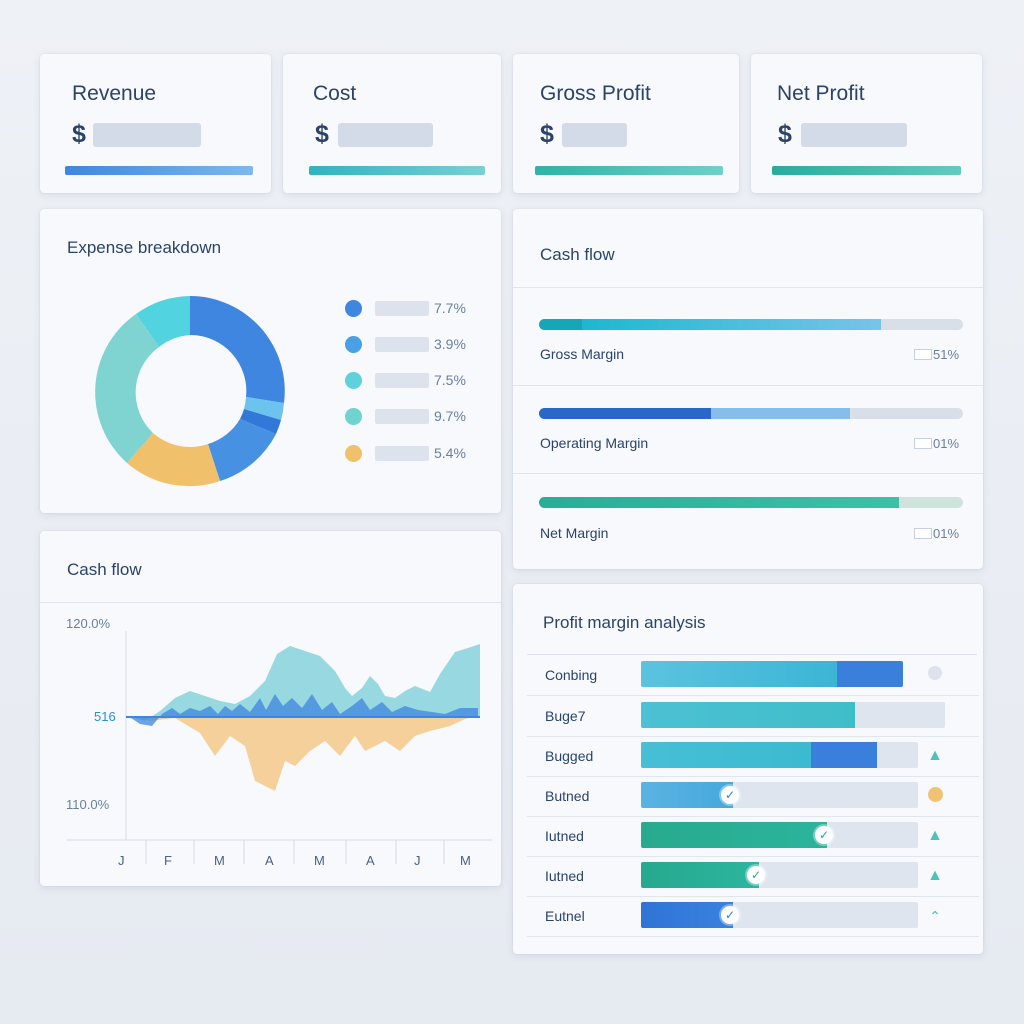 This screenshot has height=1024, width=1024. I want to click on panel-title: Profit margin analysis, so click(624, 622).